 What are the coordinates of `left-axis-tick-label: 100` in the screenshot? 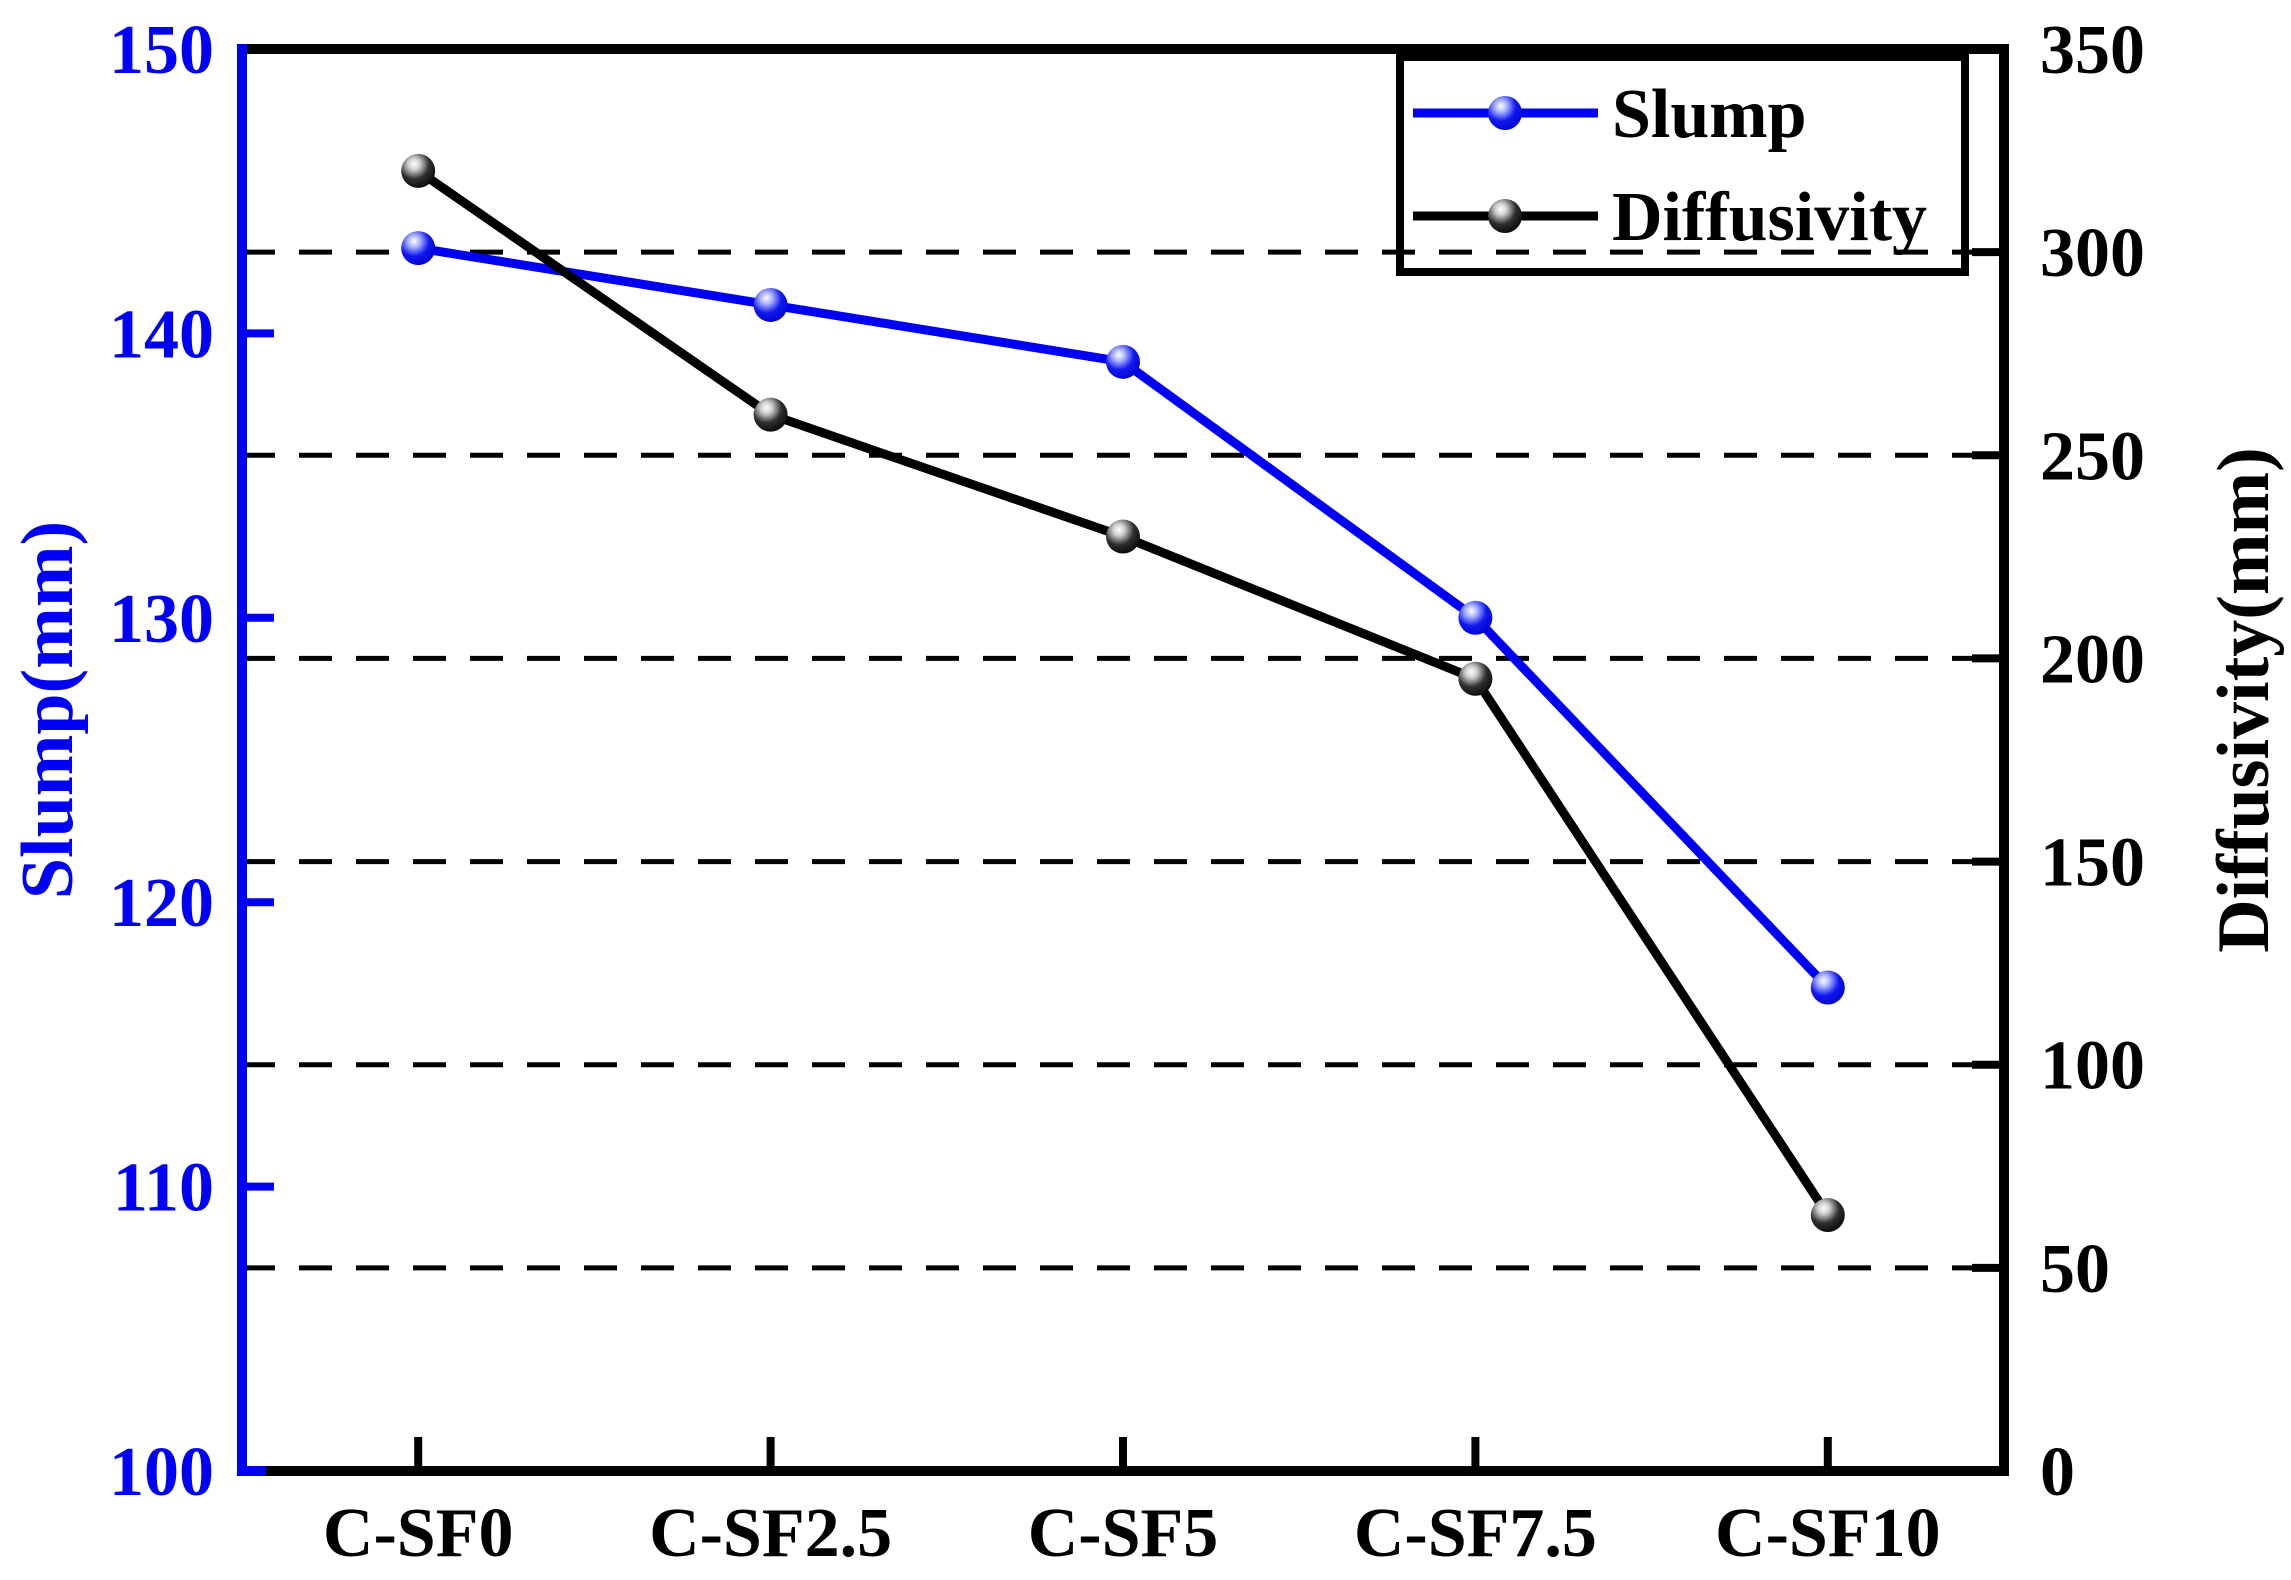 It's located at (161, 1472).